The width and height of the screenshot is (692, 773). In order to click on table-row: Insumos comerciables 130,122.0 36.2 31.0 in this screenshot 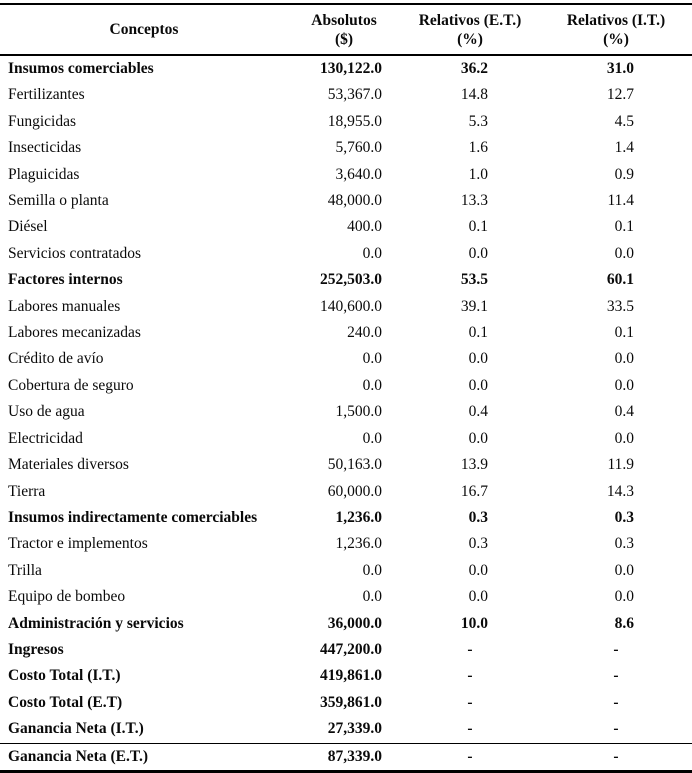, I will do `click(346, 68)`.